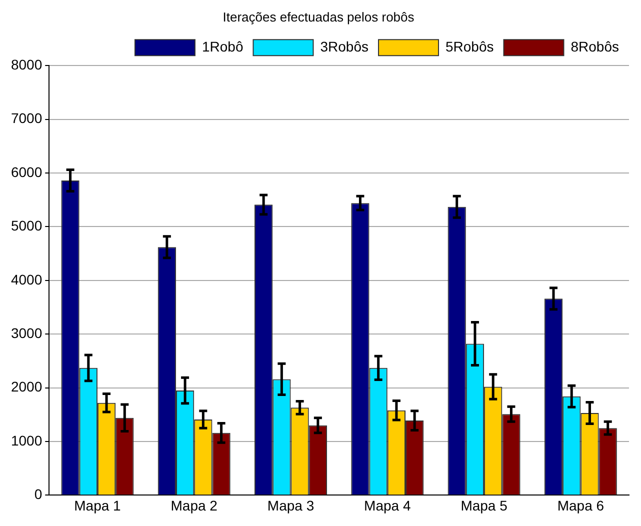 The image size is (641, 526). What do you see at coordinates (26, 118) in the screenshot?
I see `y-tick-label: 7000` at bounding box center [26, 118].